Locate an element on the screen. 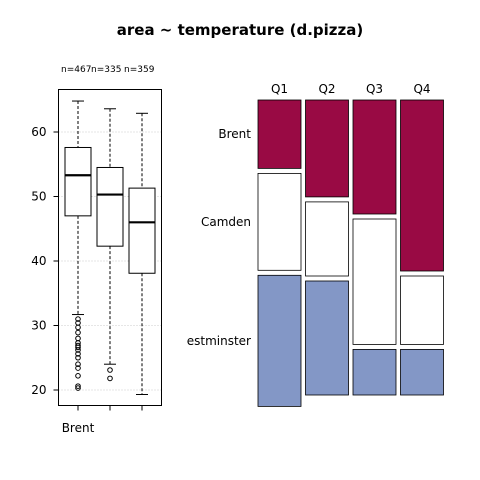 The image size is (480, 480). mosaic-row-label: Camden is located at coordinates (226, 222).